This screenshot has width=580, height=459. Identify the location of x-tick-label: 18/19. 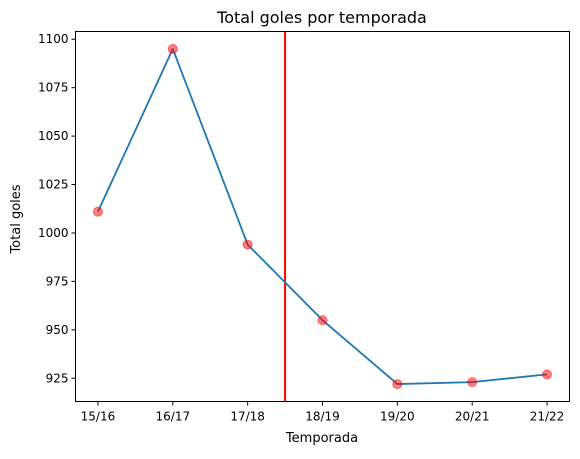
(322, 417).